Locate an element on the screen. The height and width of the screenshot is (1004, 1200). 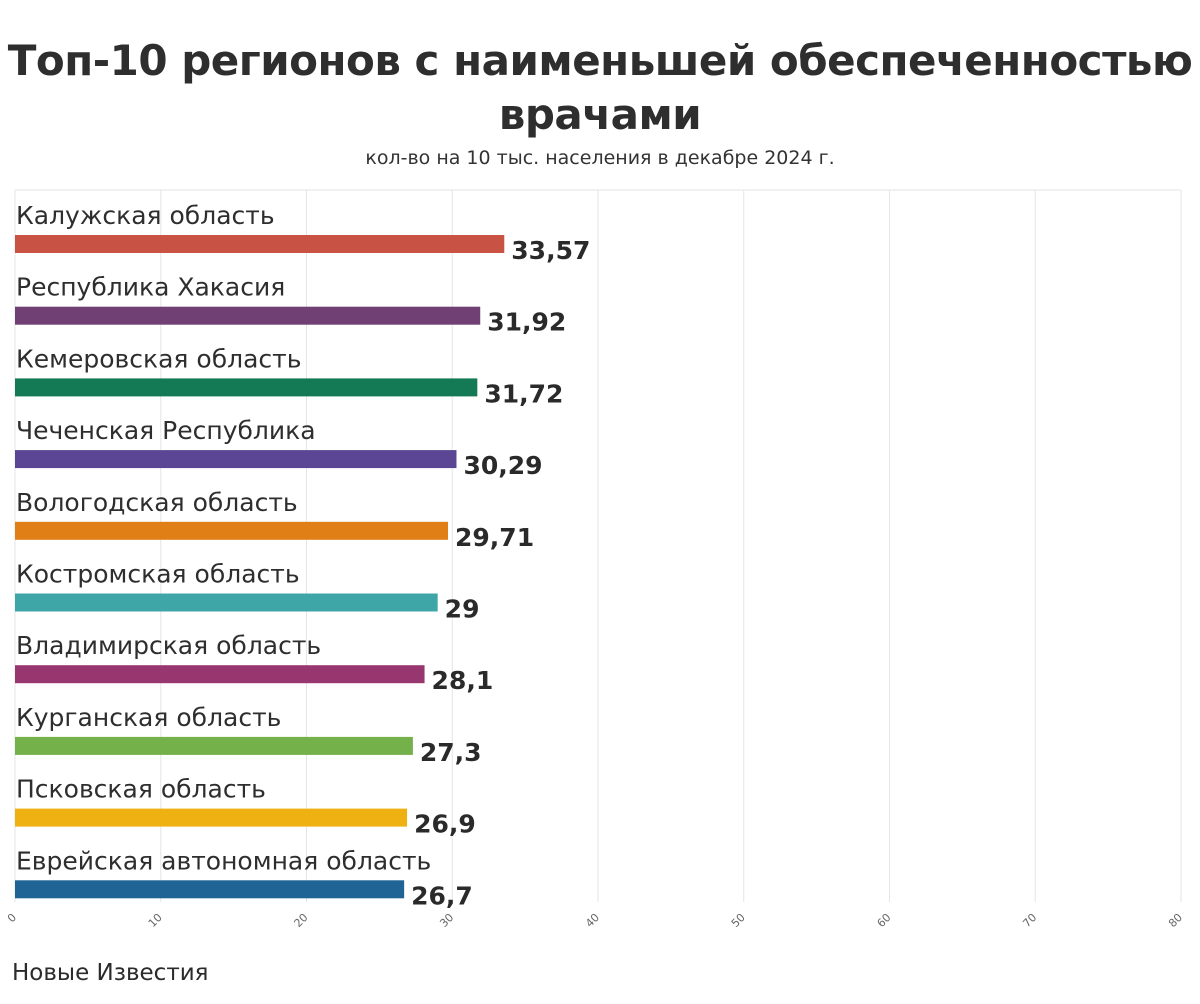
data-label: 30,29 is located at coordinates (502, 465).